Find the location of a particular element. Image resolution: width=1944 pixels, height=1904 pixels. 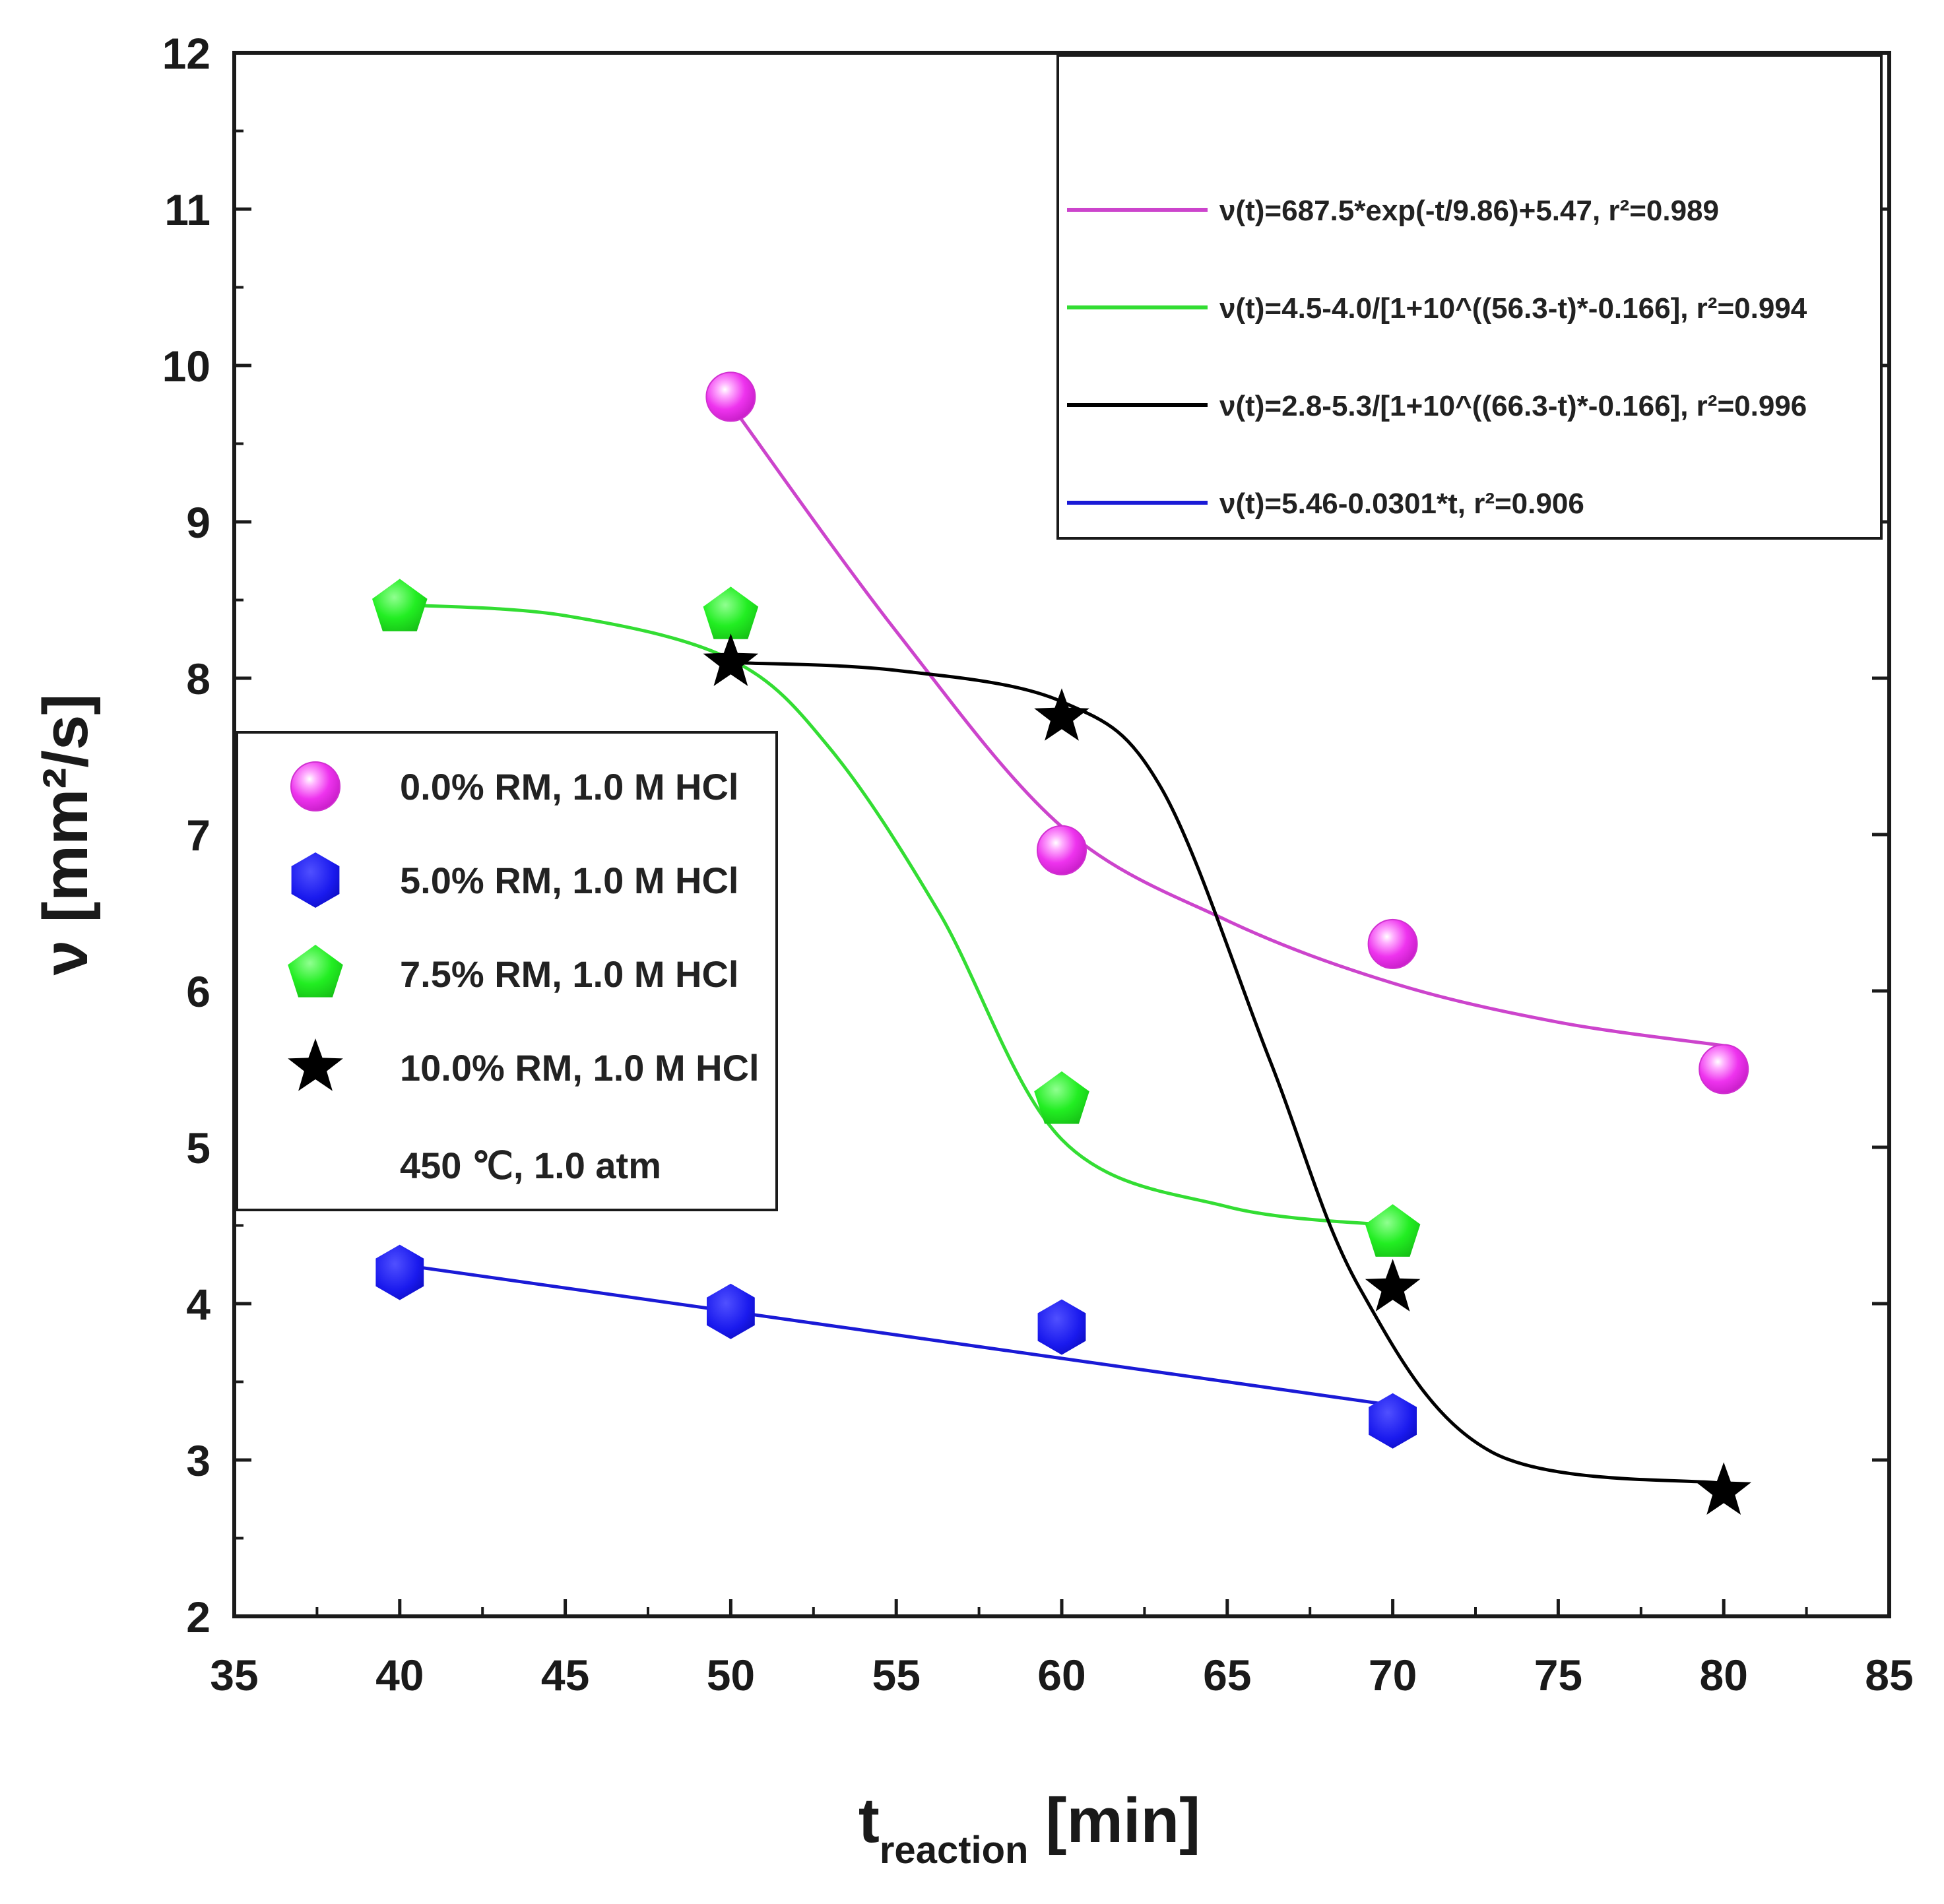

x-tick-label: 55 is located at coordinates (896, 1675).